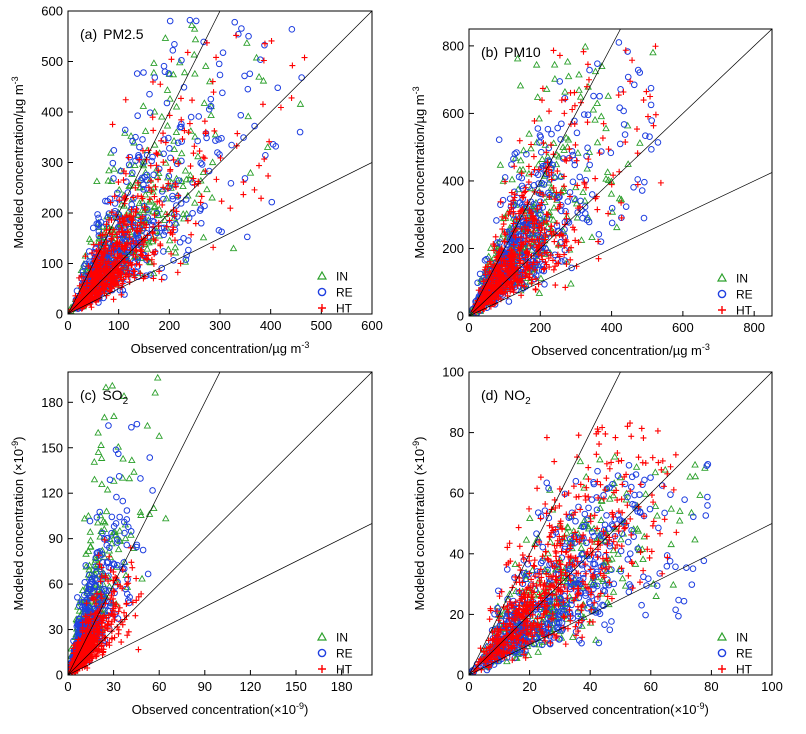  What do you see at coordinates (18, 162) in the screenshot?
I see `y-axis-title: Modeled concentration/µg m-3` at bounding box center [18, 162].